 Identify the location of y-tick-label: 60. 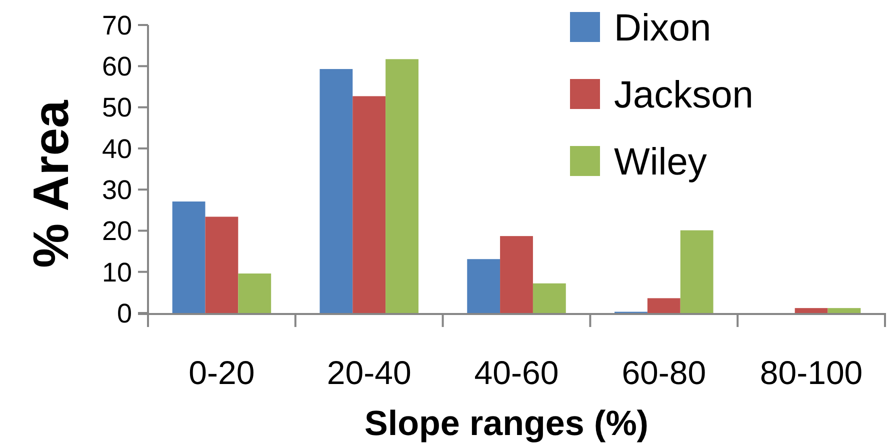
(117, 67).